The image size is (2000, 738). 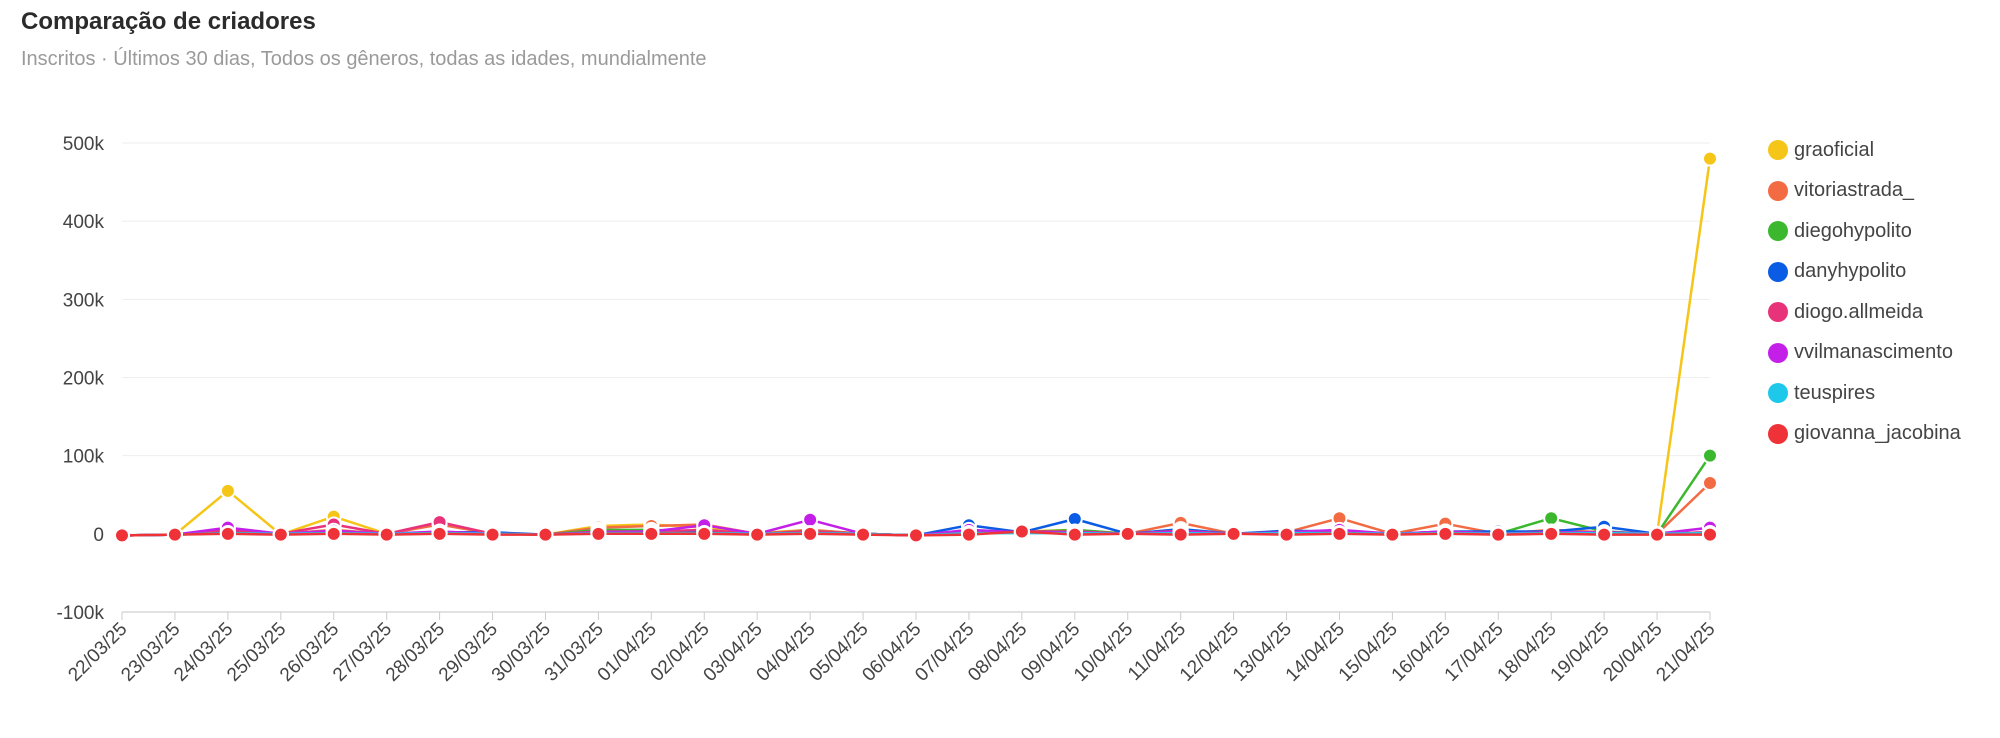 What do you see at coordinates (1850, 271) in the screenshot?
I see `legend-label: danyhypolito` at bounding box center [1850, 271].